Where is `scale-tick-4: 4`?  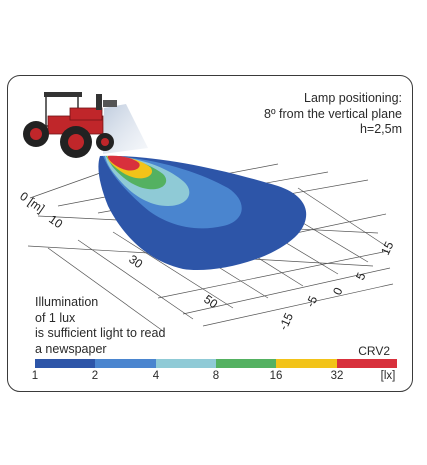 scale-tick-4: 4 is located at coordinates (156, 376).